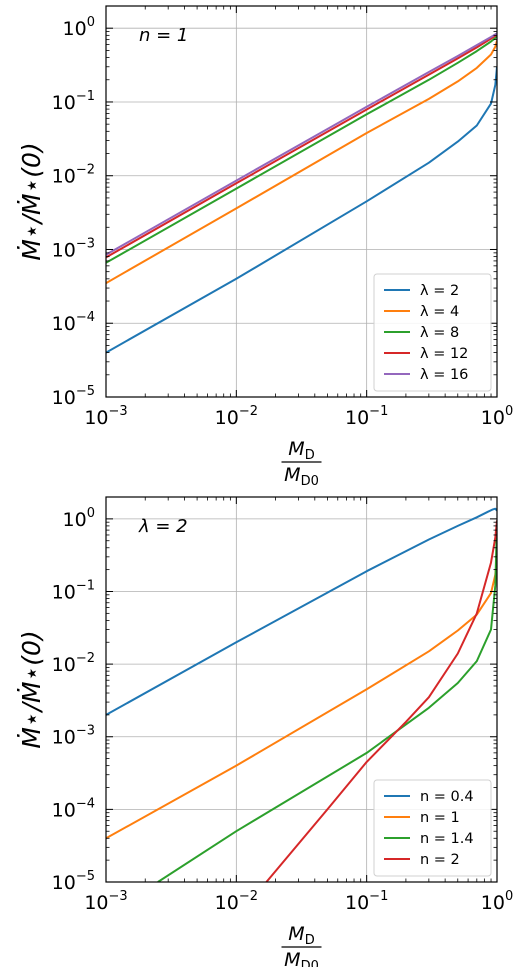  What do you see at coordinates (440, 860) in the screenshot?
I see `legend-item-label: n = 2` at bounding box center [440, 860].